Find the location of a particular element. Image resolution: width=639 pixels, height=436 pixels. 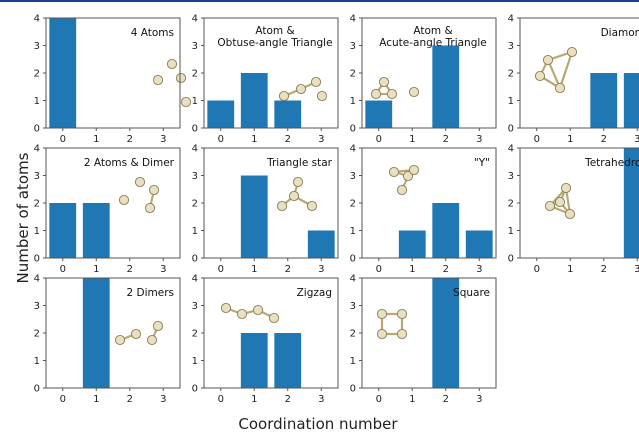

subplot-panel: 0 1 2 3 4 0 1 2 3 Square is located at coordinates (423, 339).